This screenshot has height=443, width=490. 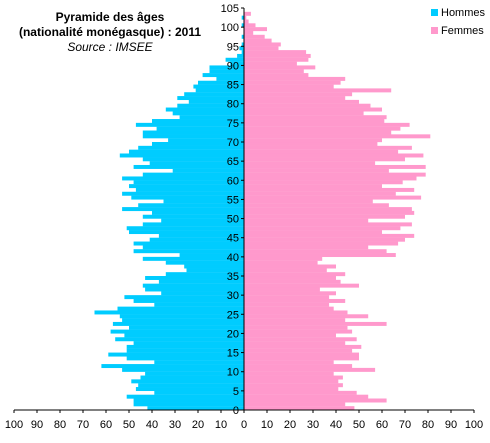 I want to click on y-tick-label: 20, so click(x=233, y=334).